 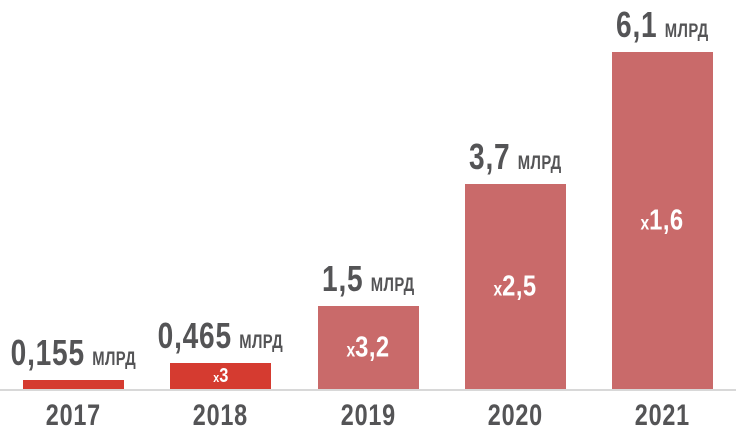 What do you see at coordinates (662, 415) in the screenshot?
I see `x-tick-2021: 2021` at bounding box center [662, 415].